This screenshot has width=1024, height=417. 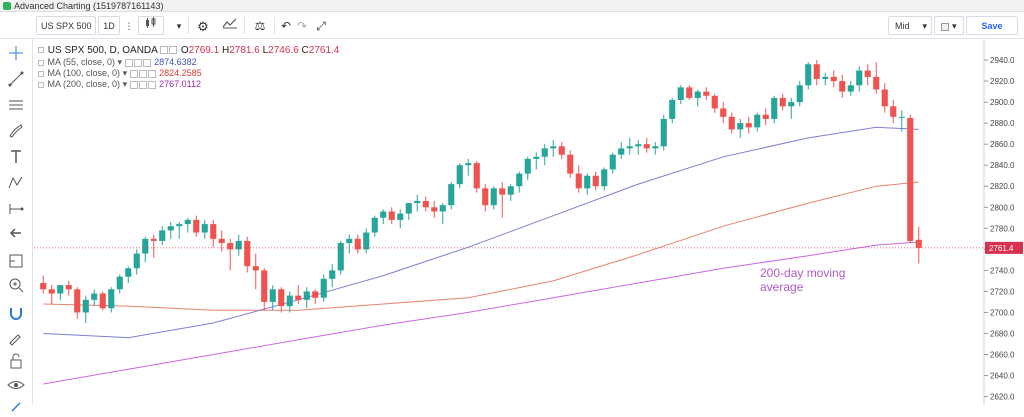 What do you see at coordinates (16, 209) in the screenshot?
I see `prediction-icon` at bounding box center [16, 209].